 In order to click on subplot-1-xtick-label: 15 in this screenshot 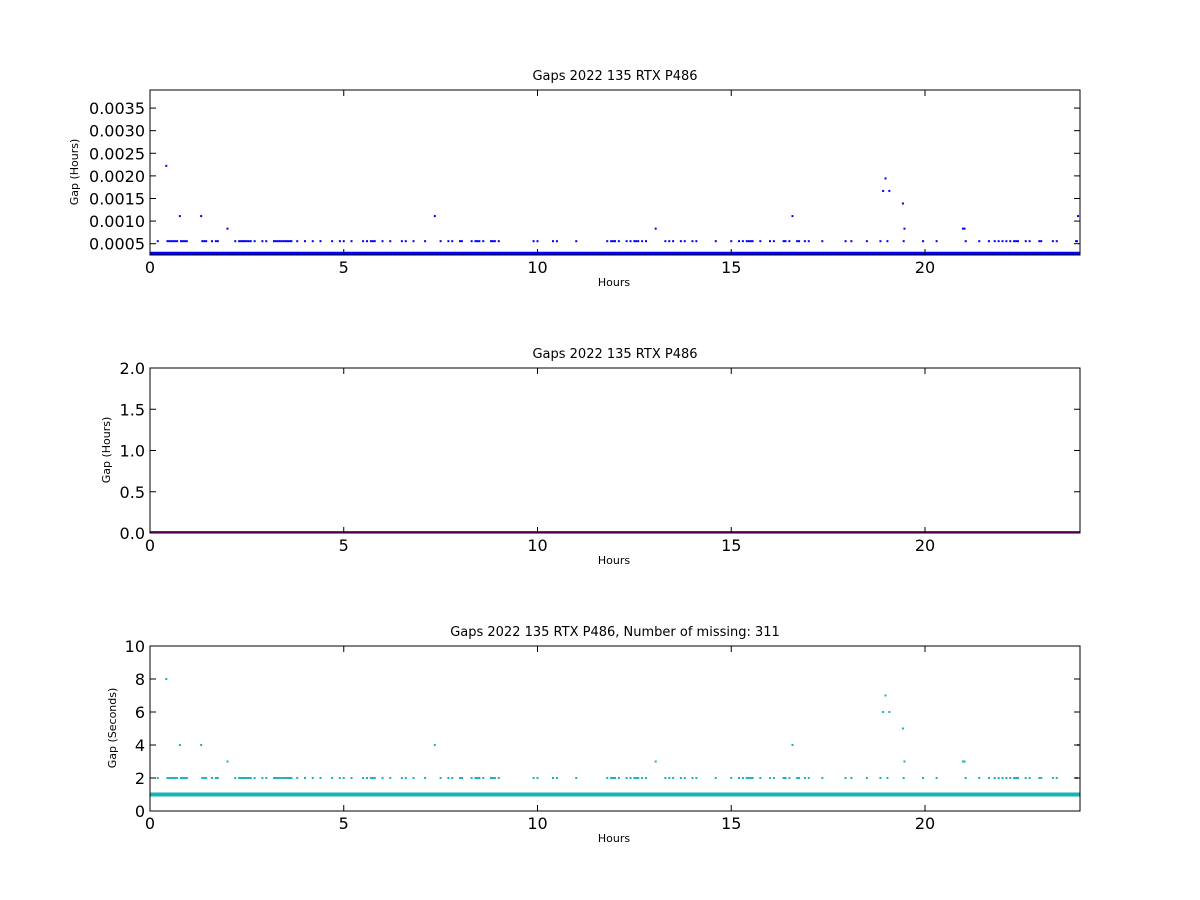, I will do `click(731, 267)`.